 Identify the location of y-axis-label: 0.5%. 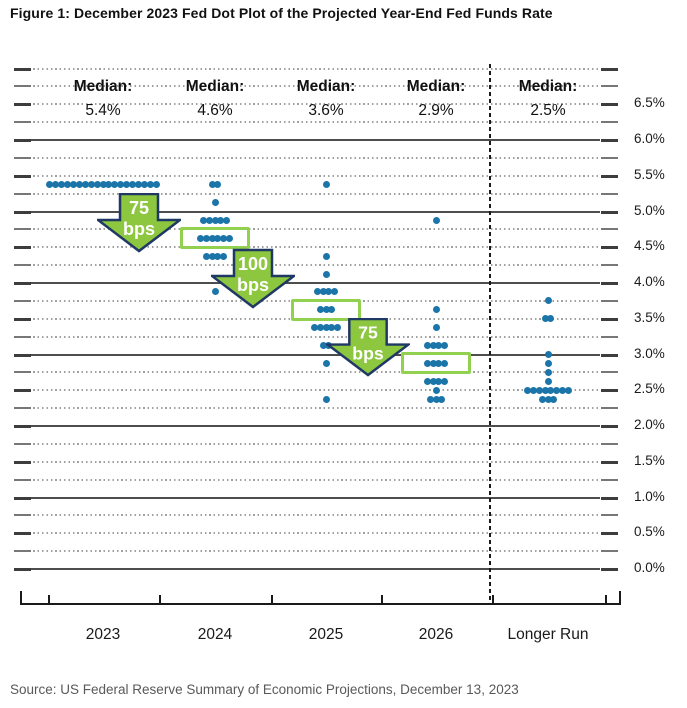
(649, 532).